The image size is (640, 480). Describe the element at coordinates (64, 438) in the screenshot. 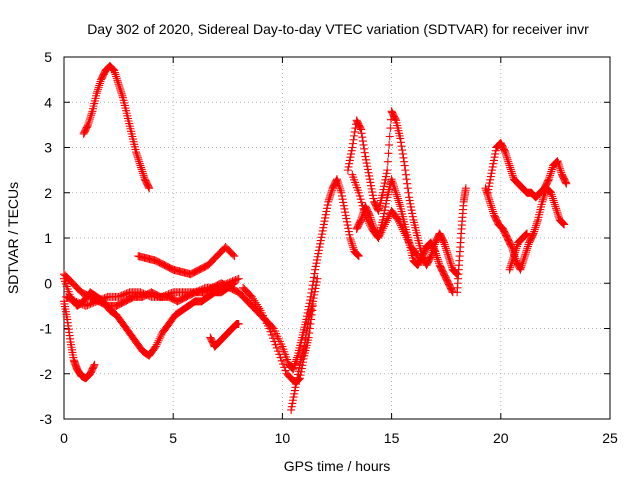

I see `x-tick-label: 0` at that location.